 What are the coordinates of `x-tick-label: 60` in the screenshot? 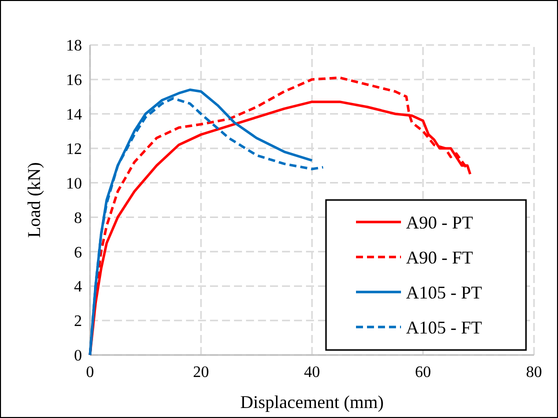 It's located at (423, 372).